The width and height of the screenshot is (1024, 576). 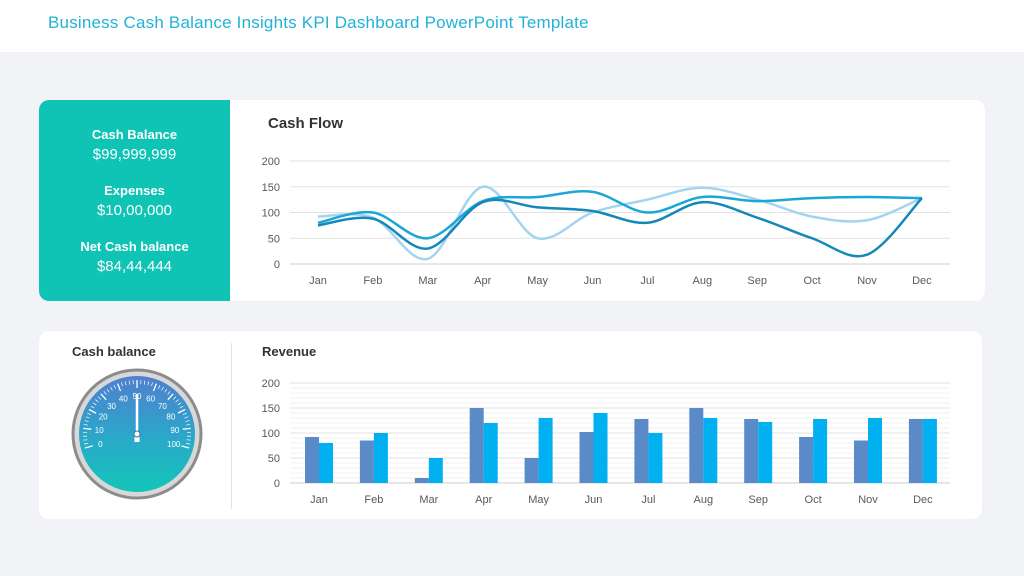 What do you see at coordinates (271, 188) in the screenshot?
I see `y-tick-label: 150` at bounding box center [271, 188].